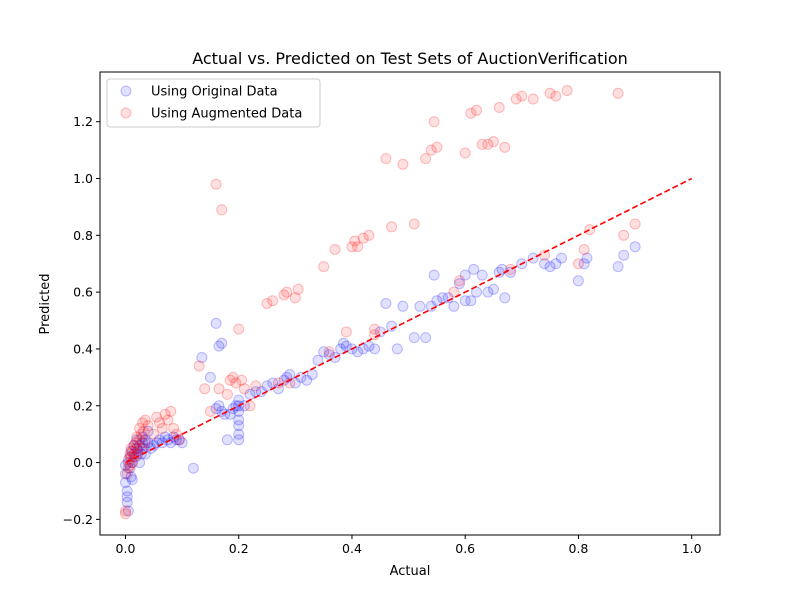 This screenshot has width=800, height=600. I want to click on legend-box, so click(213, 103).